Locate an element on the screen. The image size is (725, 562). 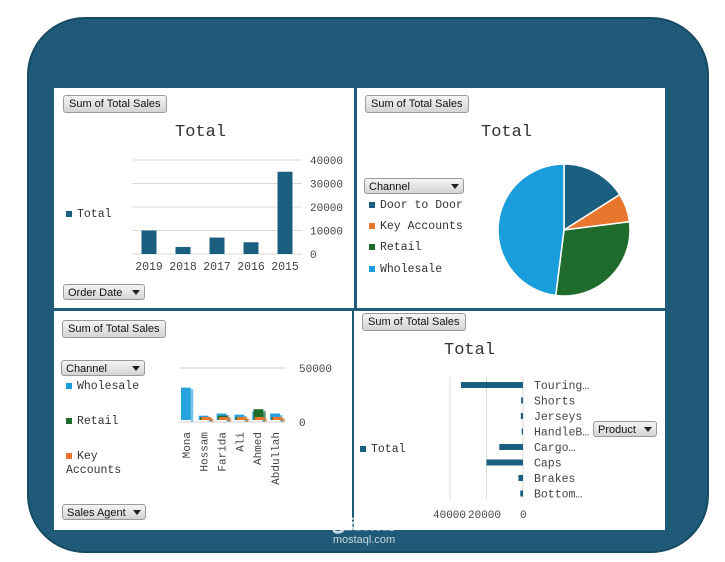
x-tick-label: 40000 is located at coordinates (449, 516).